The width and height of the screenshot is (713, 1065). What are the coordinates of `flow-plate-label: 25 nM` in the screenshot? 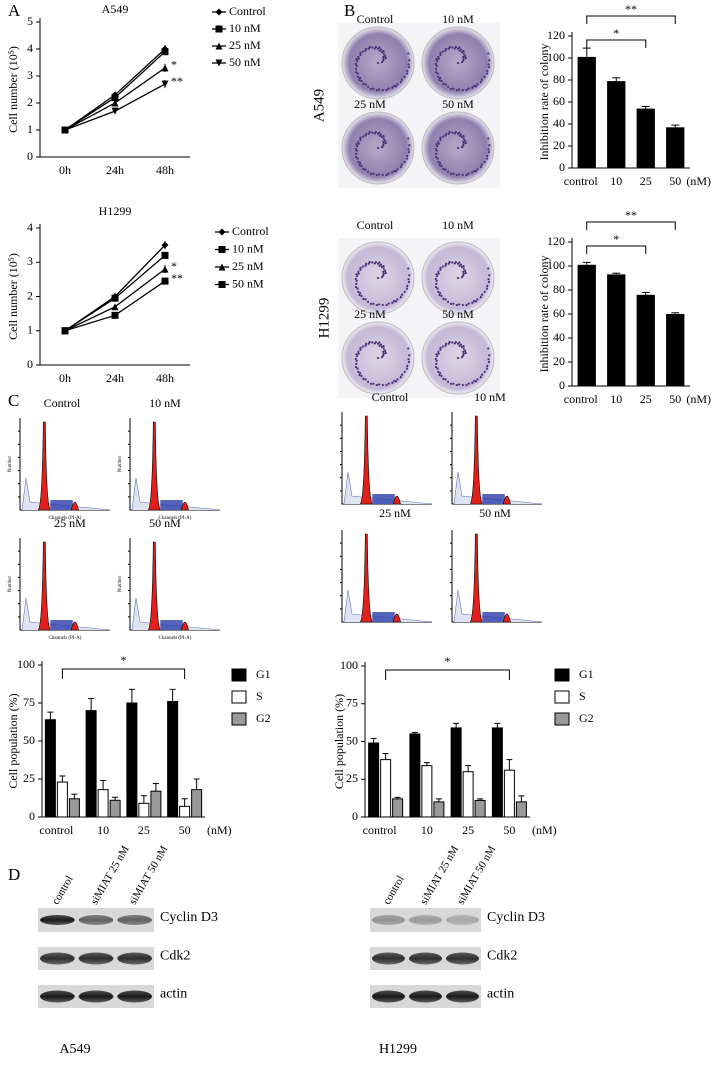 It's located at (70, 523).